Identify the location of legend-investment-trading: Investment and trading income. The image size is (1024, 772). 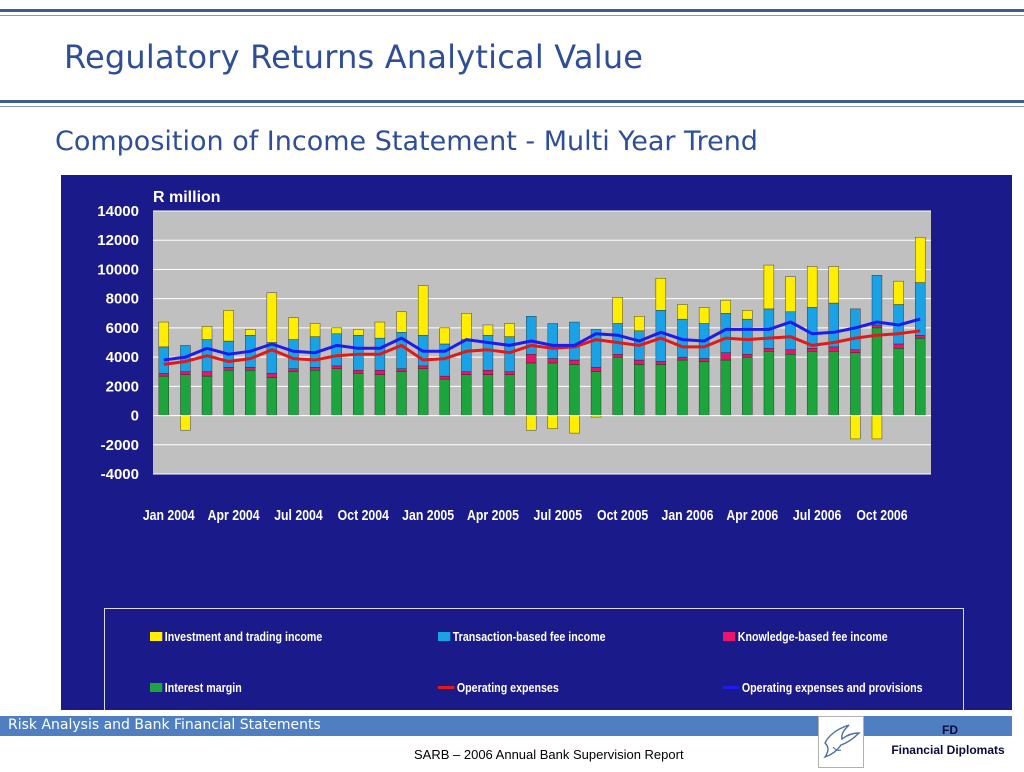
(236, 636).